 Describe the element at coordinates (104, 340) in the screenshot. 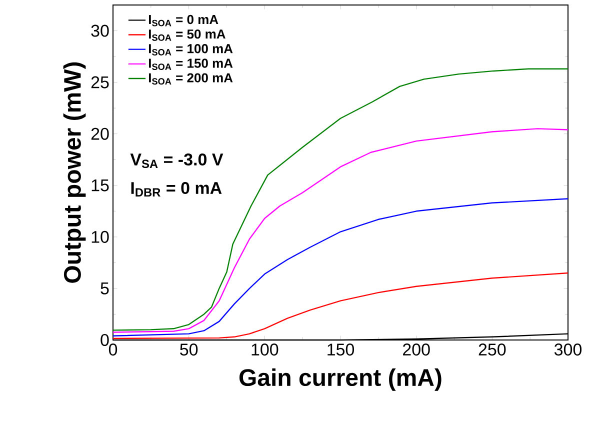

I see `y-tick-label: 0` at that location.